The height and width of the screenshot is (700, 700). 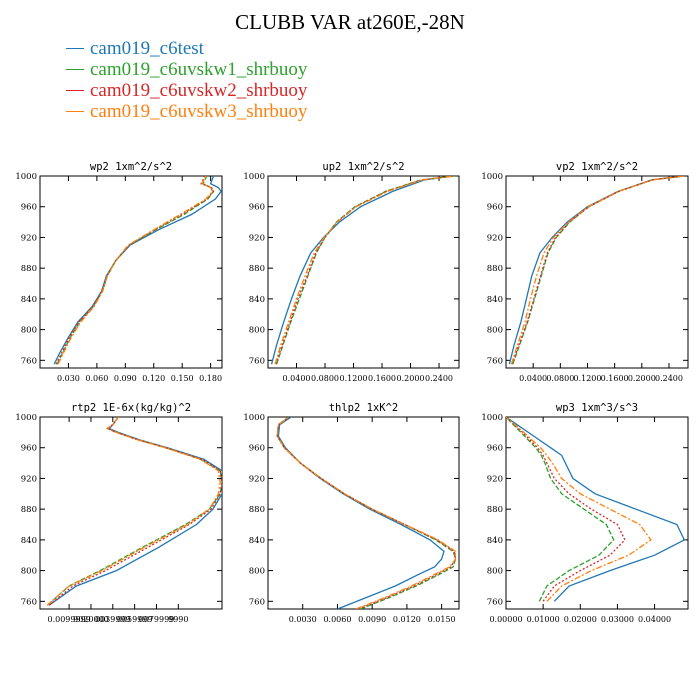 What do you see at coordinates (654, 619) in the screenshot?
I see `x-tick-label: 0.04000` at bounding box center [654, 619].